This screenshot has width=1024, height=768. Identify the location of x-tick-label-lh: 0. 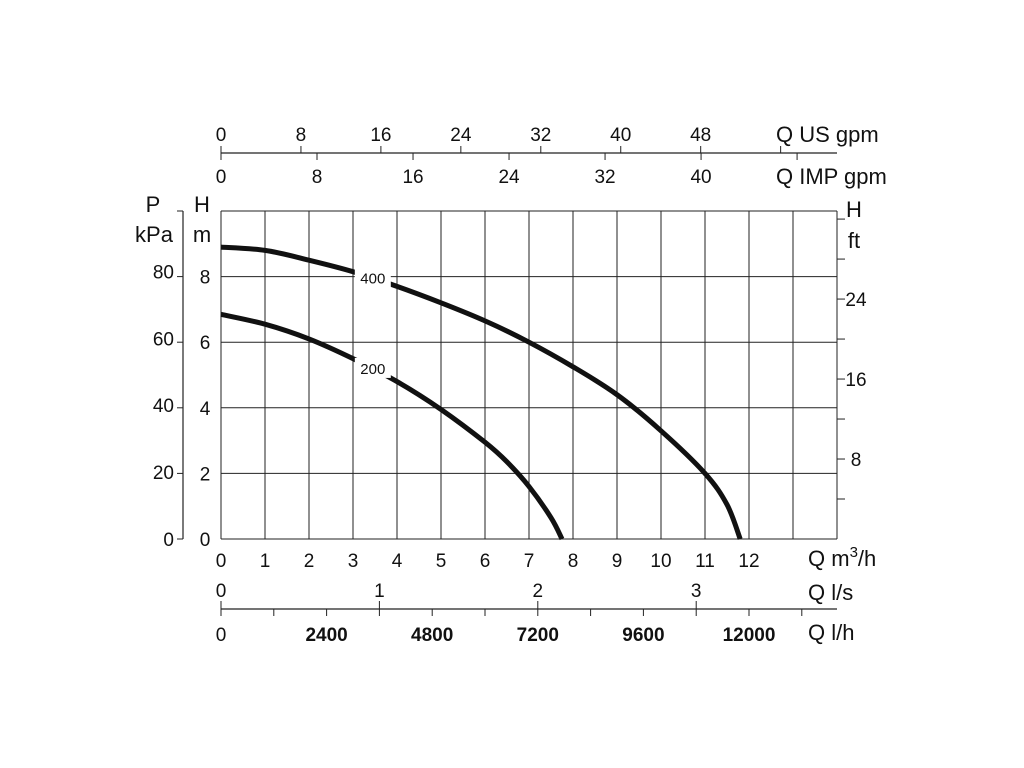
(221, 635).